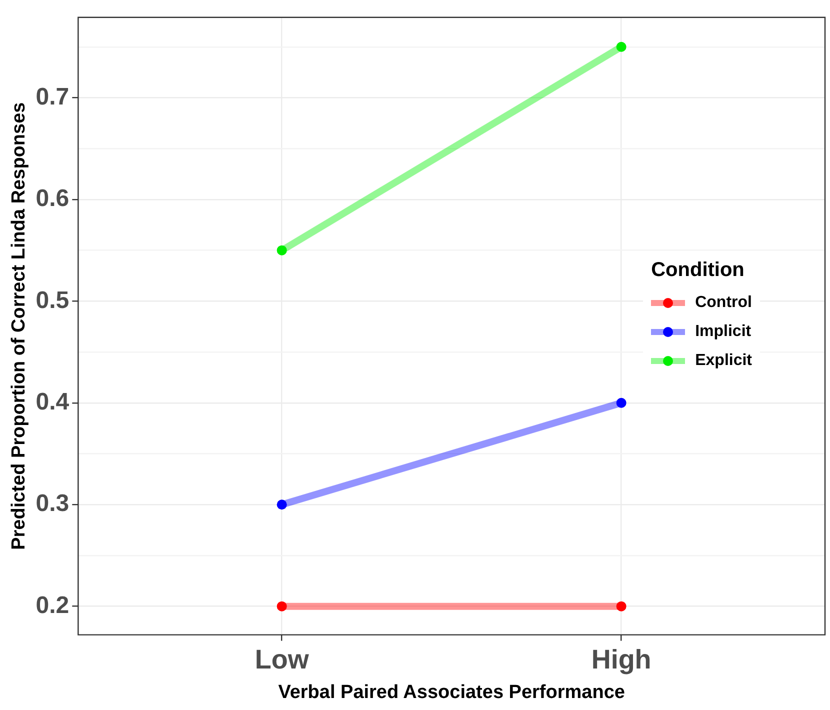 The image size is (830, 710). What do you see at coordinates (723, 303) in the screenshot?
I see `legend-label: Control` at bounding box center [723, 303].